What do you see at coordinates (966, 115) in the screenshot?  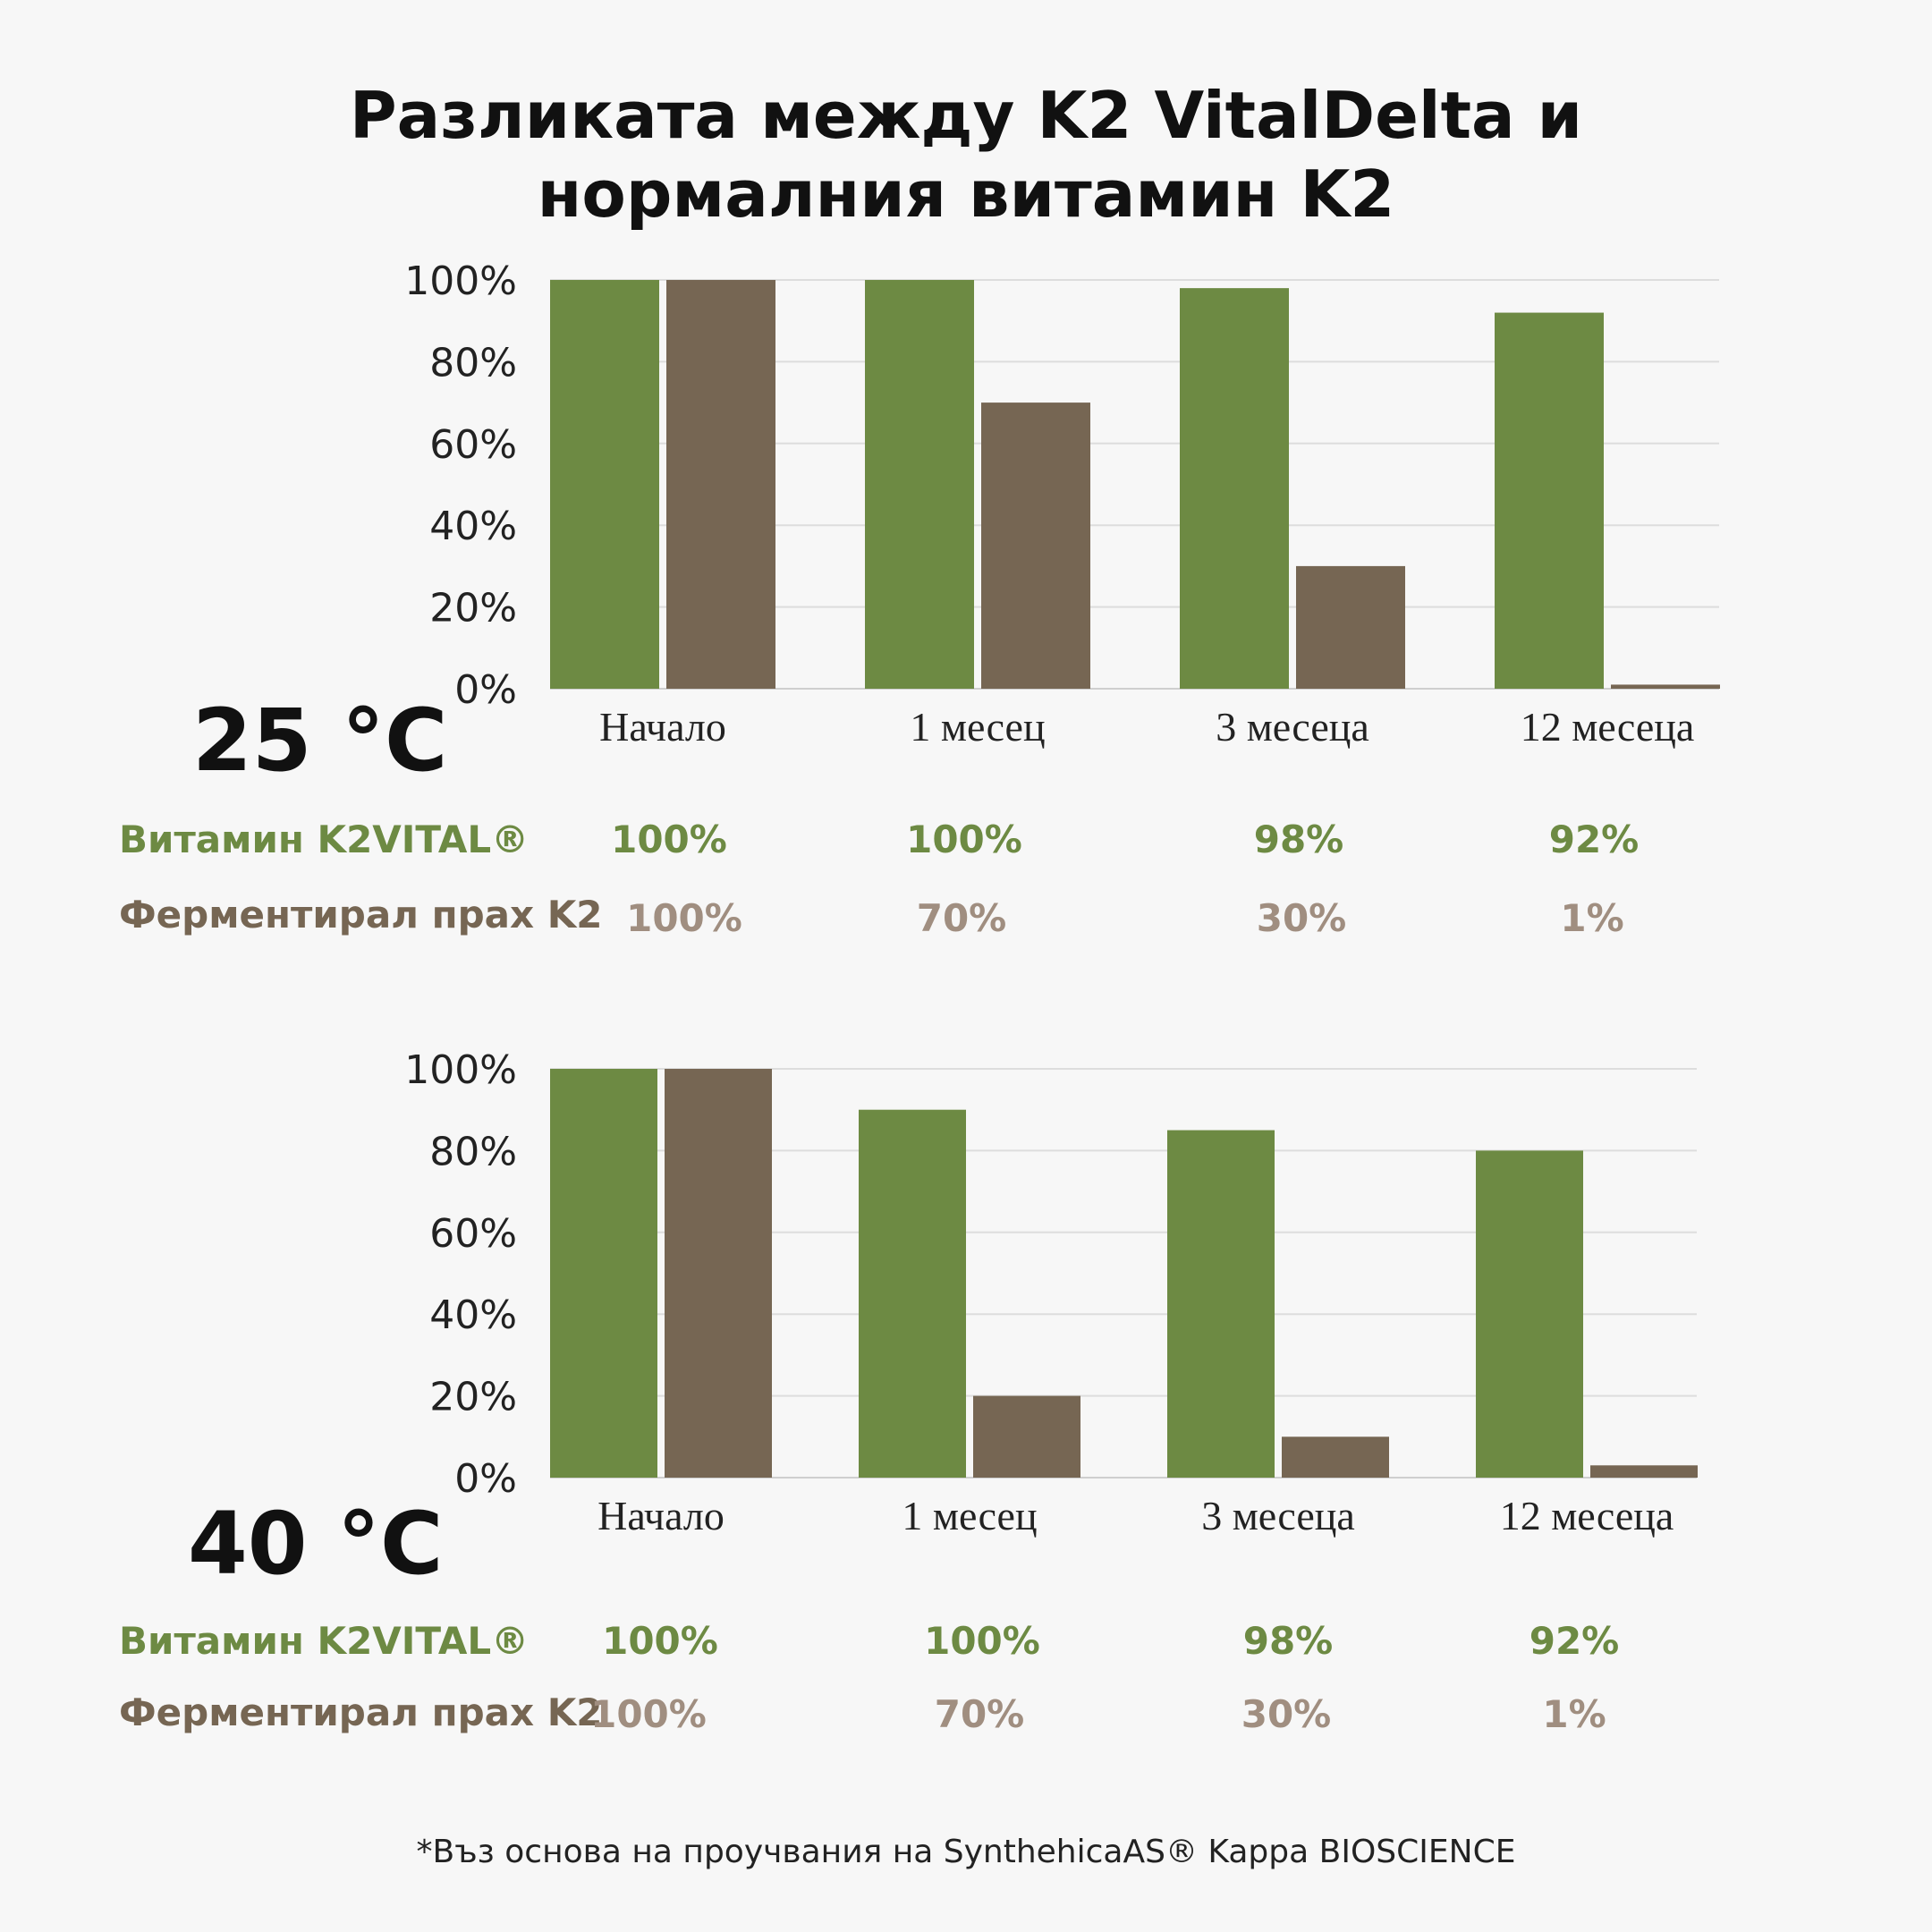 I see `title-line-1: Разликата между K2 VitalDelta и` at bounding box center [966, 115].